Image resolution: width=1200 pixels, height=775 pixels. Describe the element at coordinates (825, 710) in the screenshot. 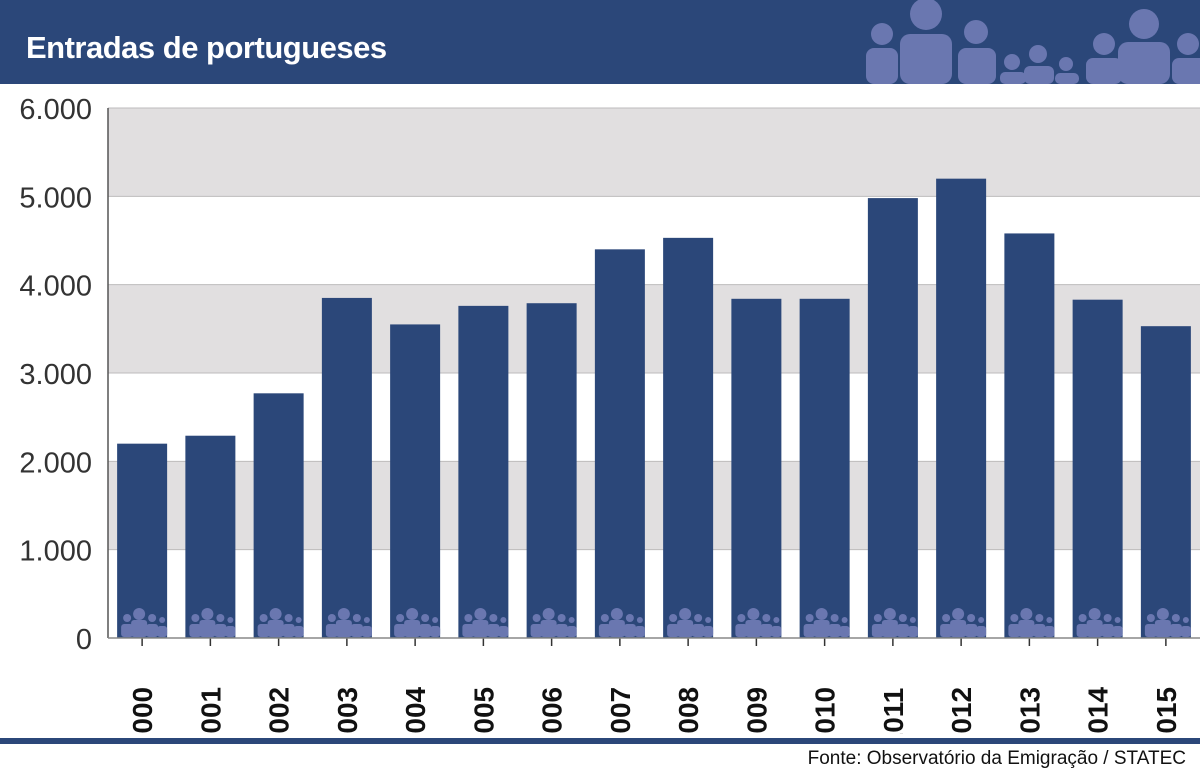

I see `x-tick-label: 2010` at that location.